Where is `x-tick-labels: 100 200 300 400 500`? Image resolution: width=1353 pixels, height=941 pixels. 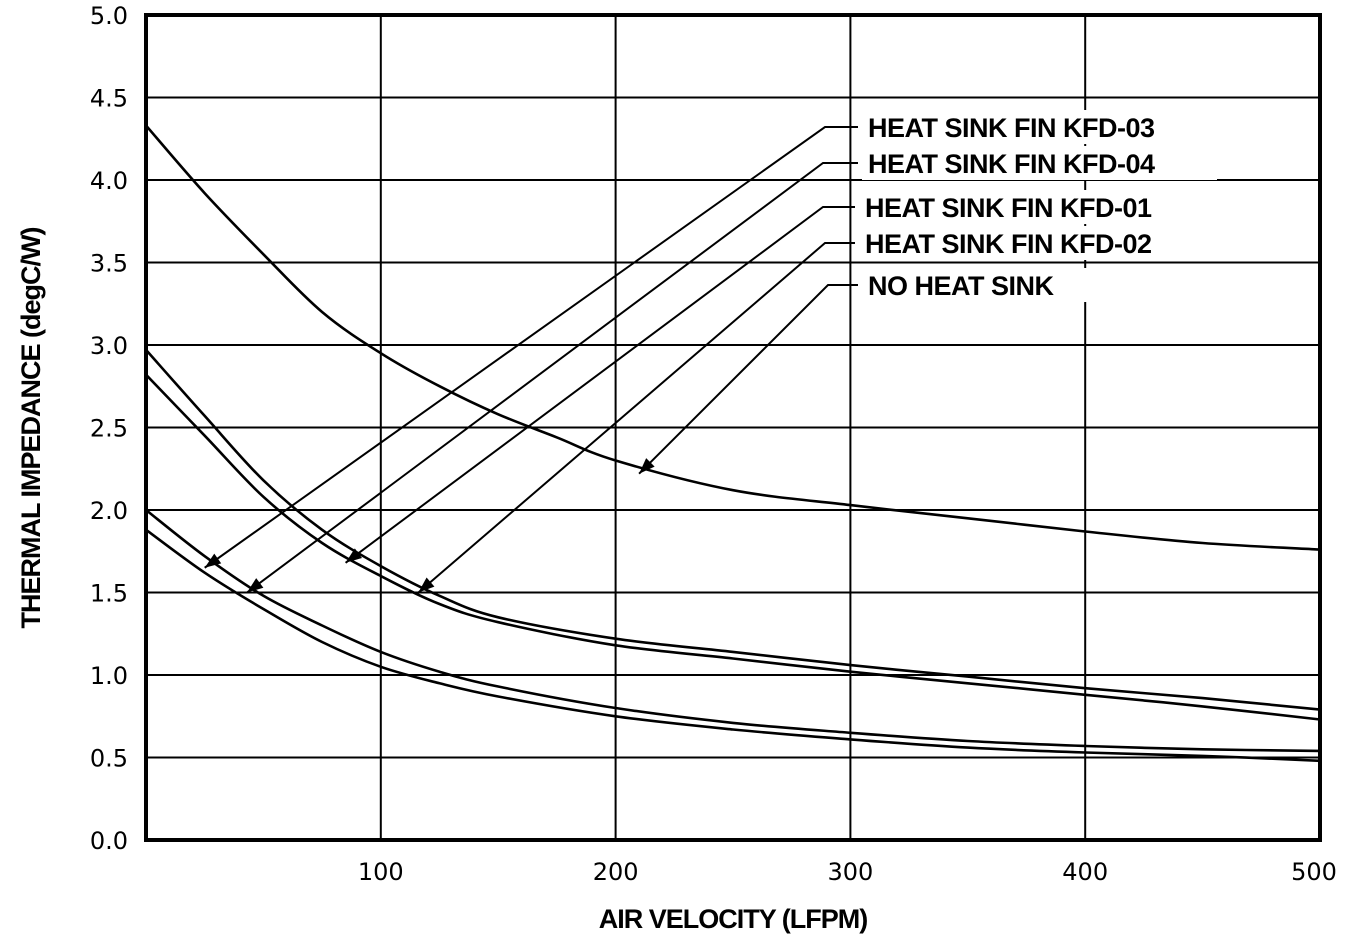 x-tick-labels: 100 200 300 400 500 is located at coordinates (847, 872).